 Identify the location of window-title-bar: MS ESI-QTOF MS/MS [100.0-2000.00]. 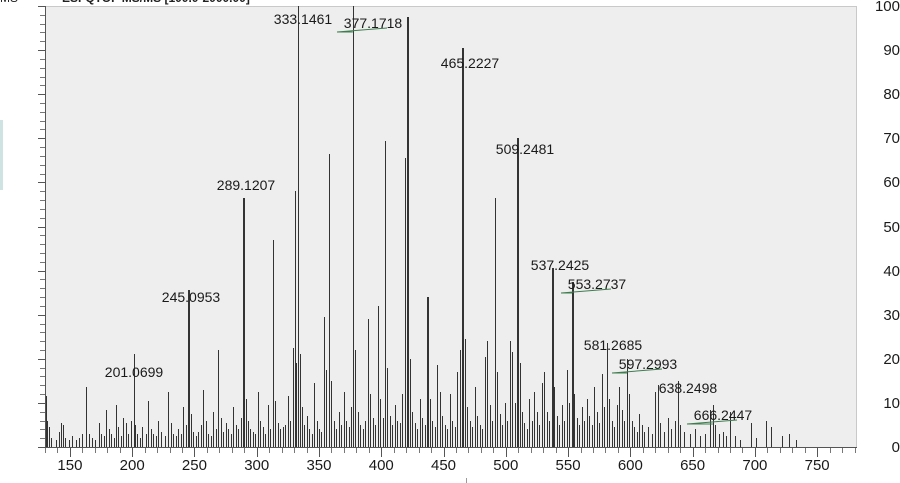
(450, 3).